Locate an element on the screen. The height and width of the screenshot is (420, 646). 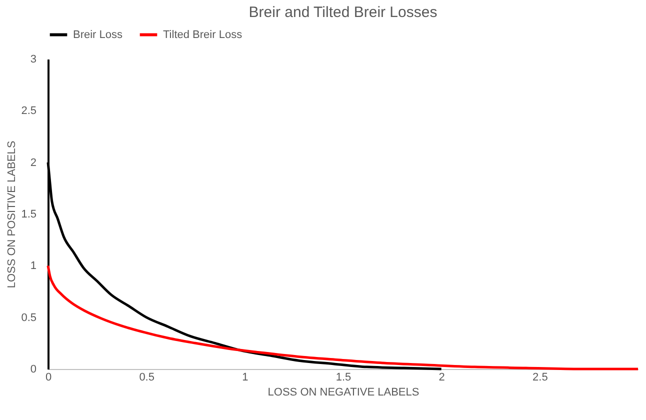
x-tick-label: 0 is located at coordinates (48, 378).